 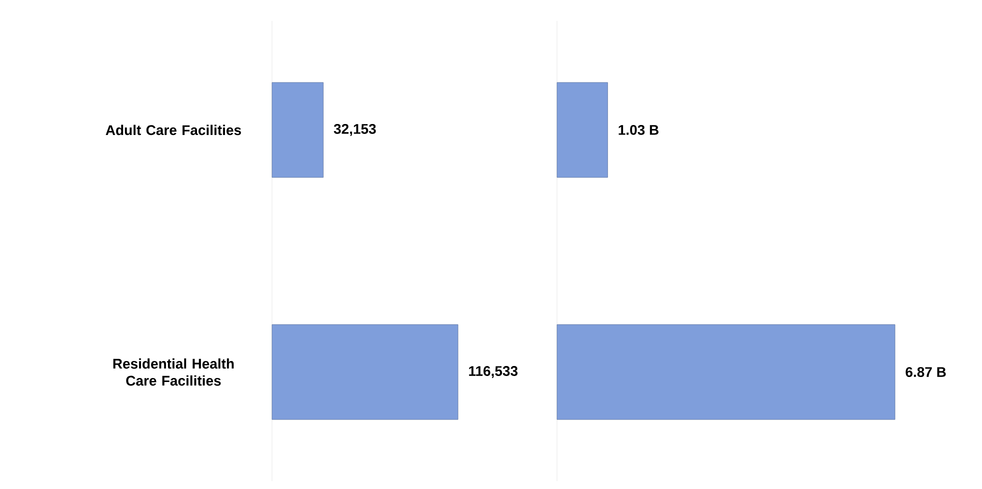 What do you see at coordinates (926, 372) in the screenshot?
I see `data-label: 6.87 B` at bounding box center [926, 372].